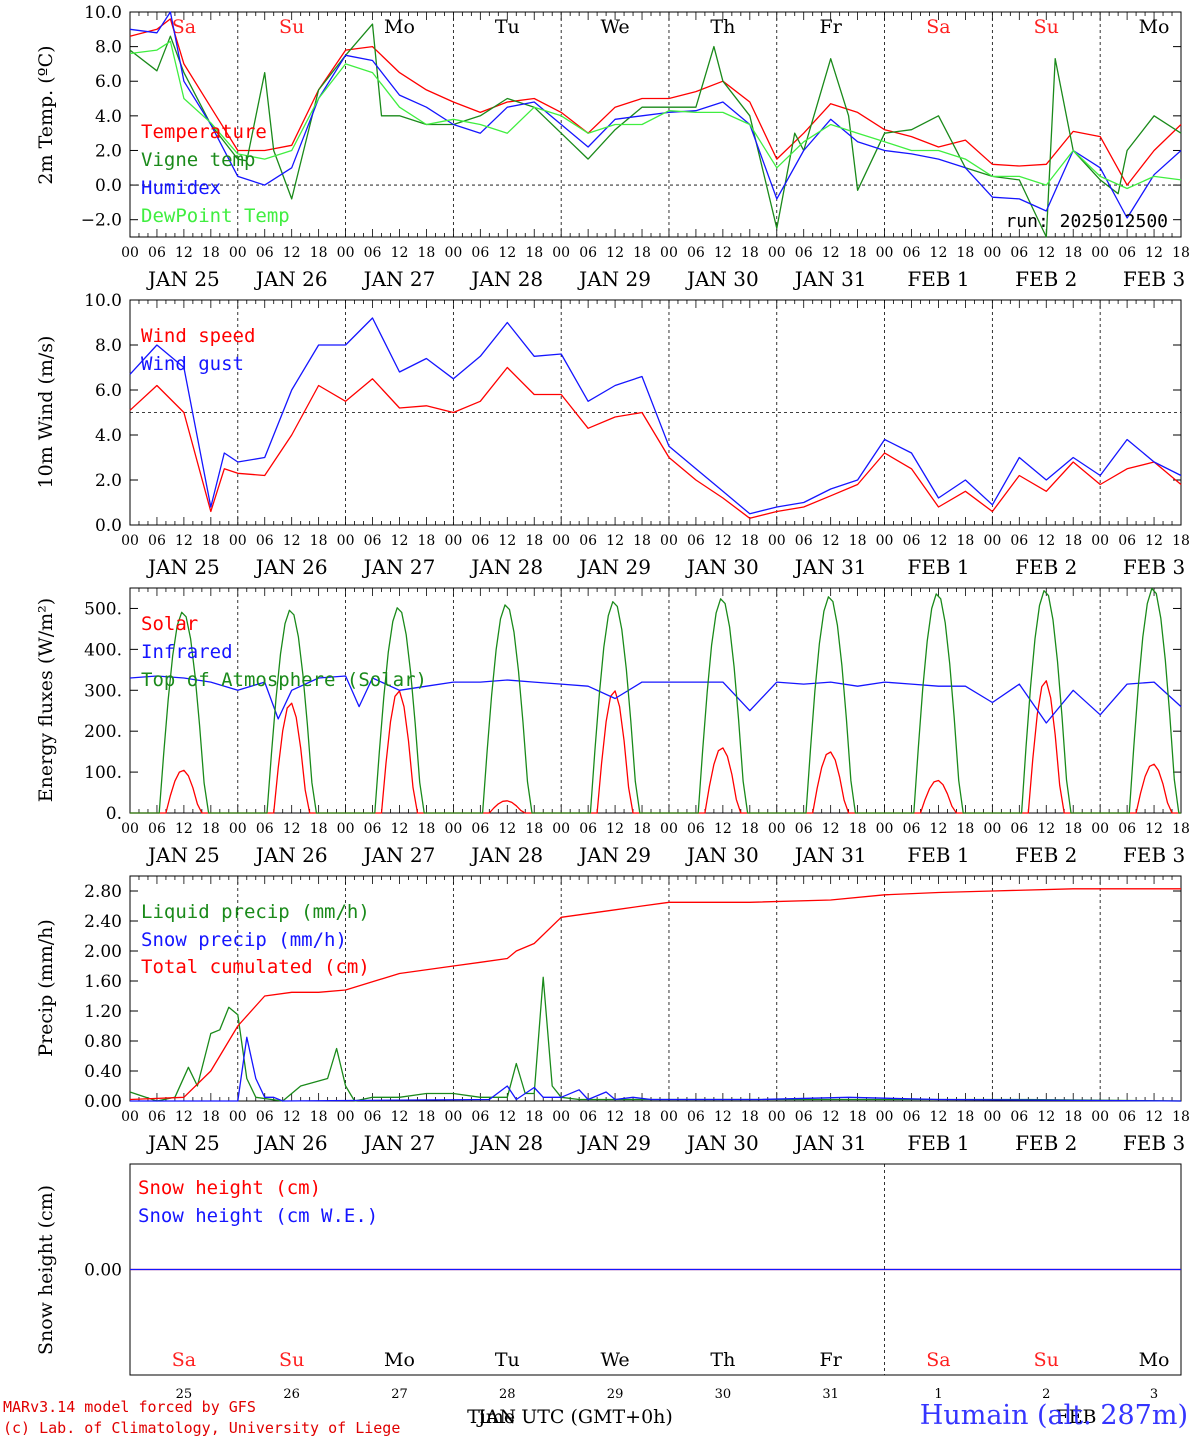  I want to click on legend-entry: Snow height (cm), so click(229, 1188).